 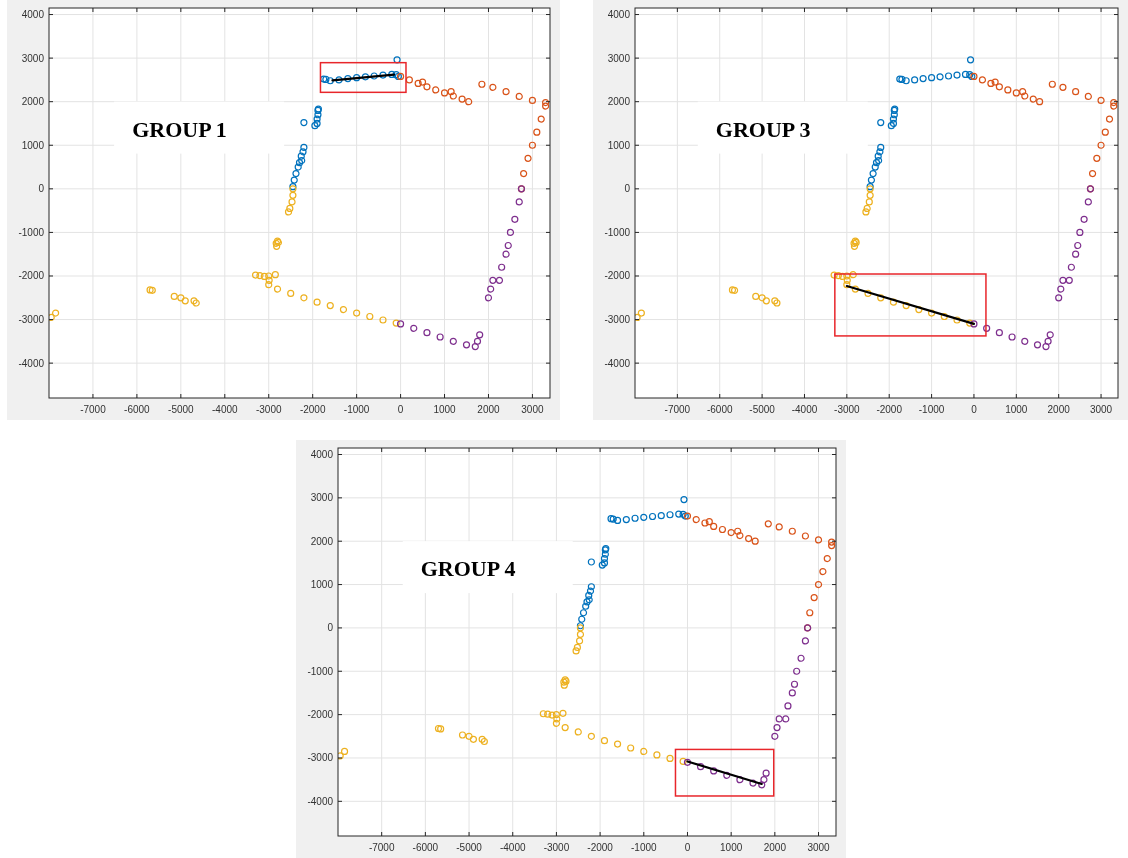 I want to click on text: GROUP 1, so click(x=179, y=129).